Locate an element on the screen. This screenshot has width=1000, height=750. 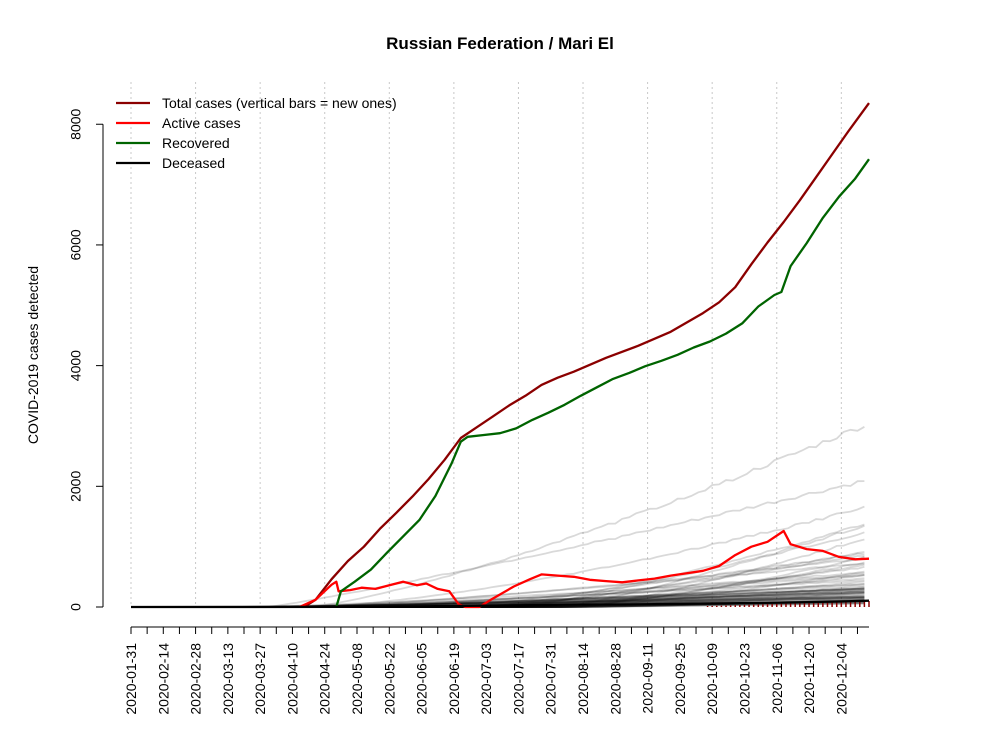
x-tick-label: 2020-04-24 is located at coordinates (325, 679).